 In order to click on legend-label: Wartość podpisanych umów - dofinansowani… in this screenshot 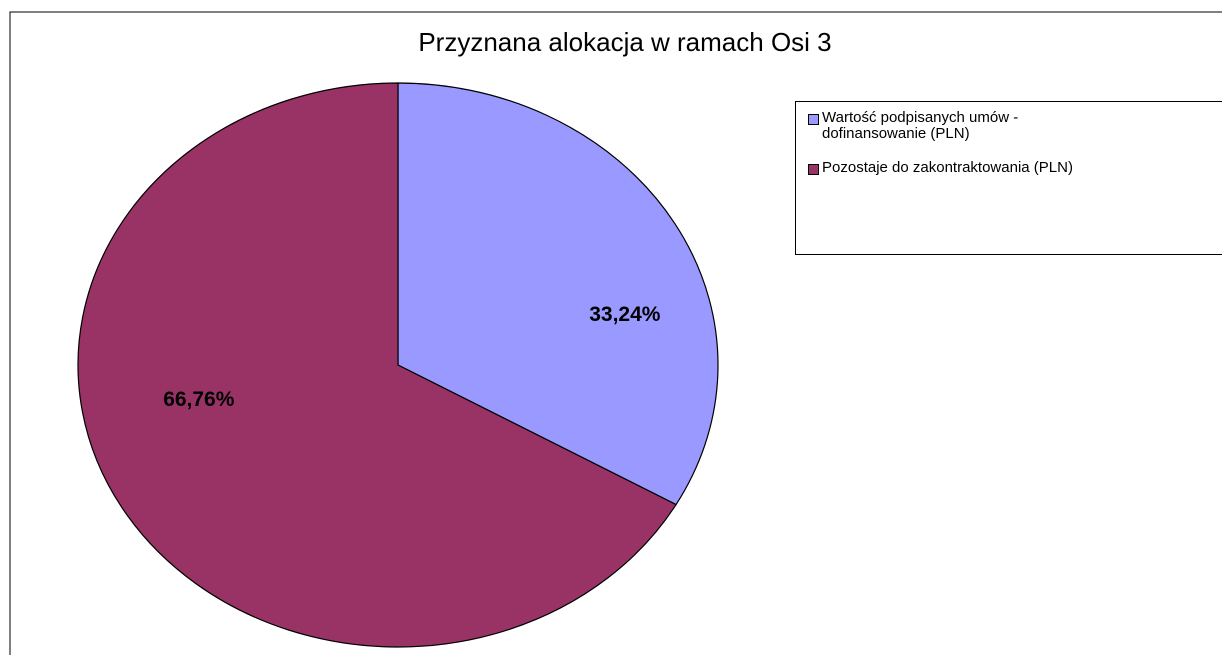, I will do `click(920, 125)`.